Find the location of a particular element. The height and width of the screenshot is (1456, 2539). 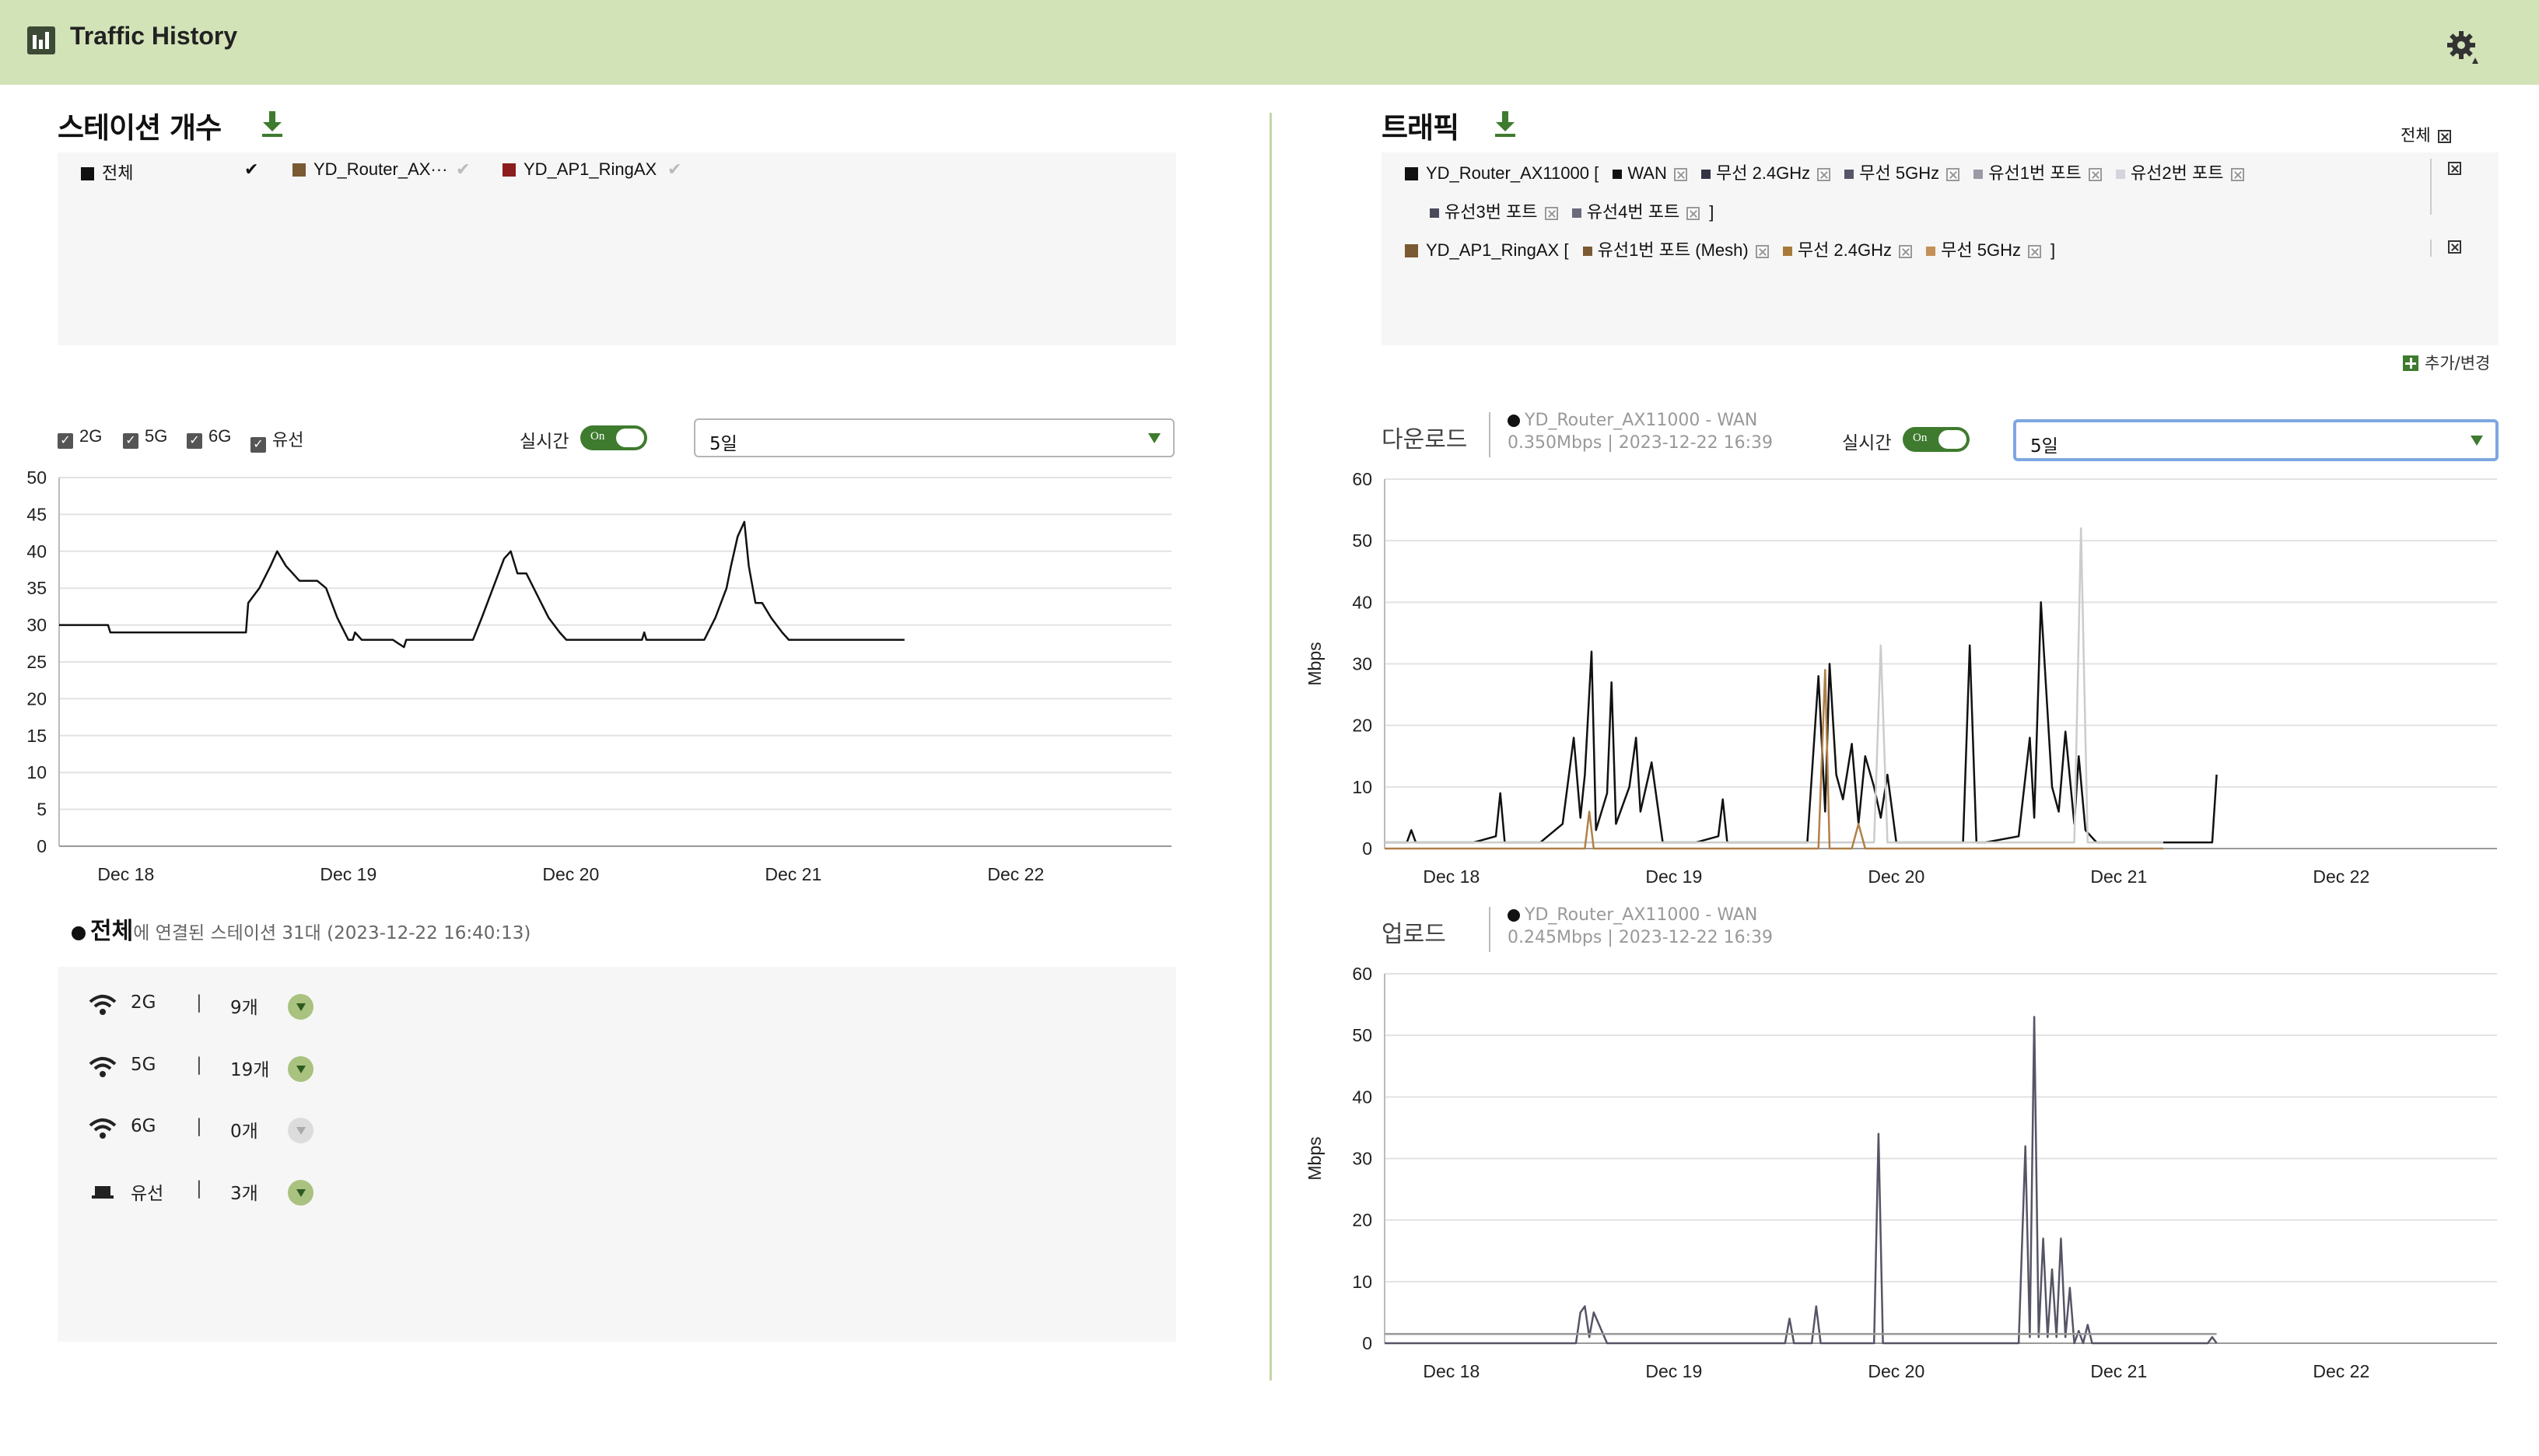

legend-item-all: 전체 ✔ is located at coordinates (169, 172).